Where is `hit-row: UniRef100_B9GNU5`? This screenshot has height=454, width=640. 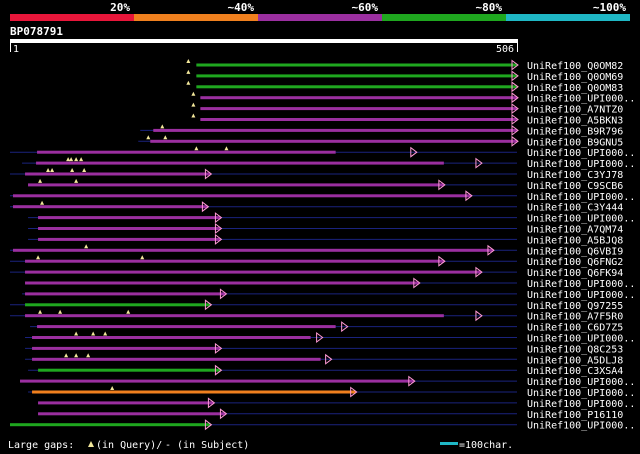
hit-row: UniRef100_B9GNU5 is located at coordinates (380, 141).